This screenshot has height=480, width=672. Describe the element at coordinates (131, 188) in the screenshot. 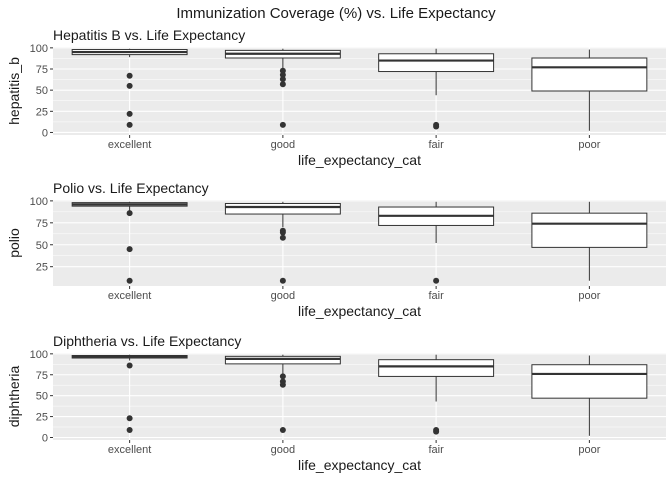

I see `panel-title: Polio vs. Life Expectancy` at that location.